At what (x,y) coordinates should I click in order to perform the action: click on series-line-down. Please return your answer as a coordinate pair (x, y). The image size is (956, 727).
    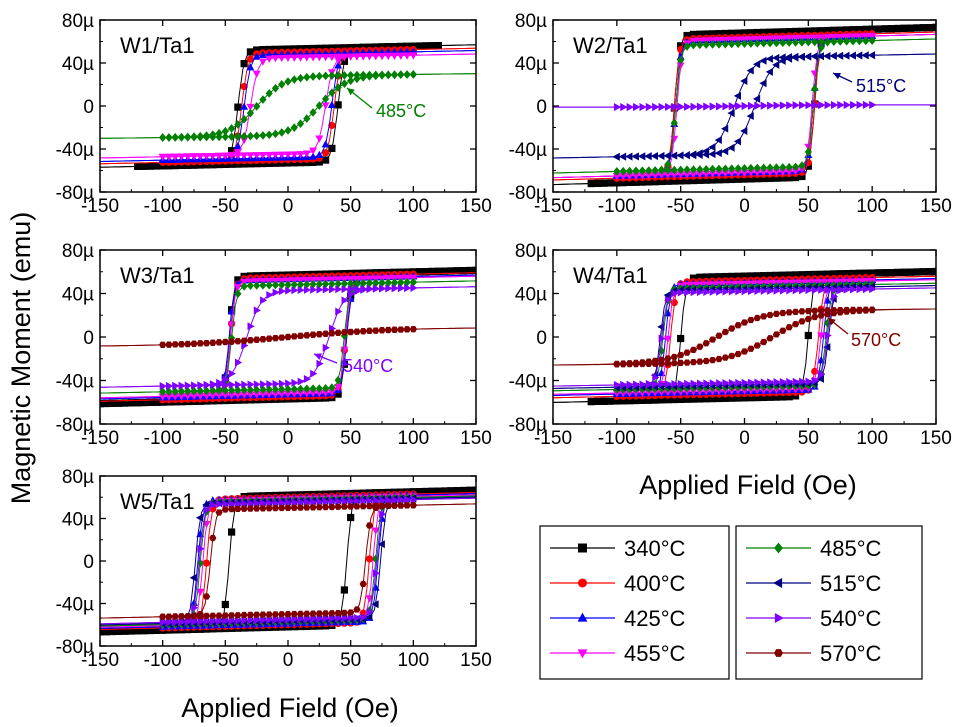
    Looking at the image, I should click on (288, 561).